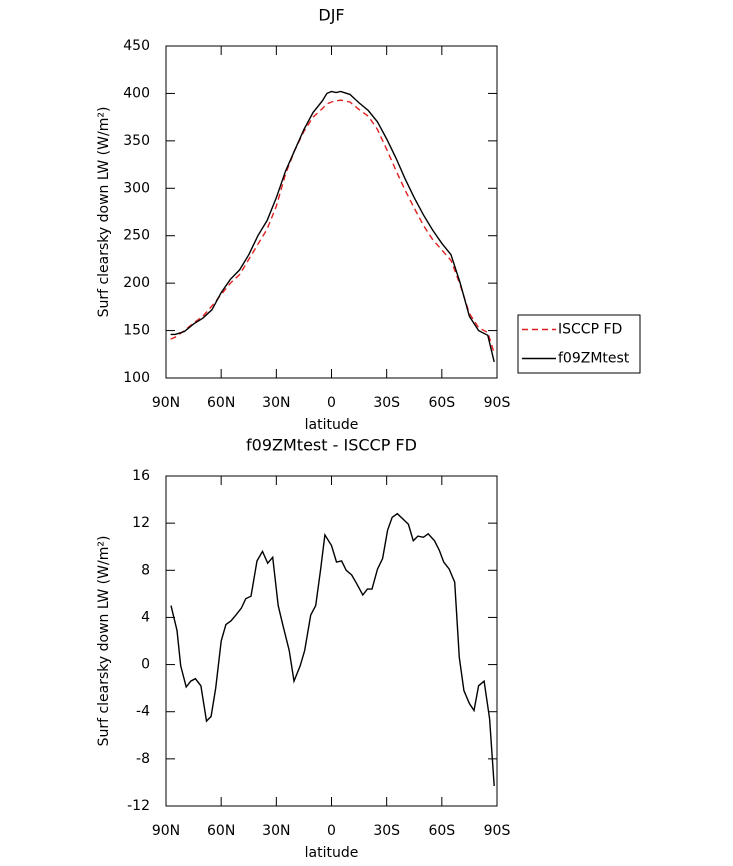 Image resolution: width=733 pixels, height=866 pixels. Describe the element at coordinates (136, 188) in the screenshot. I see `y-tick-label: 300` at that location.